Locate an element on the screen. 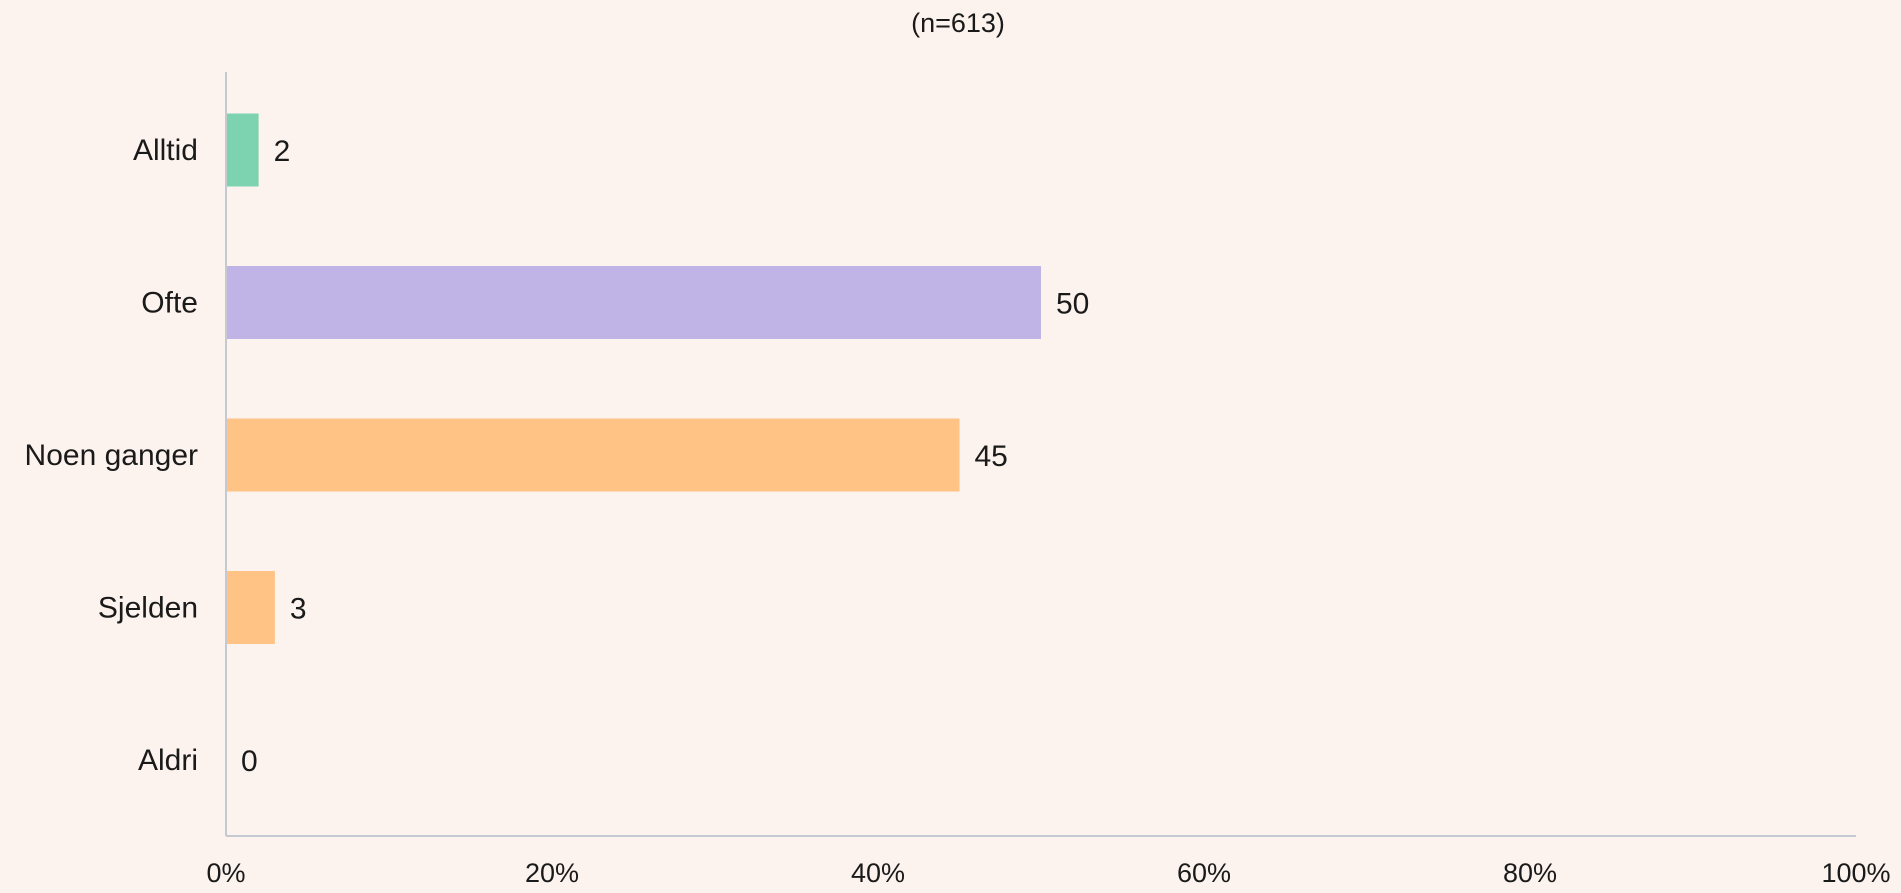 The height and width of the screenshot is (893, 1901). category-label: Aldri is located at coordinates (168, 760).